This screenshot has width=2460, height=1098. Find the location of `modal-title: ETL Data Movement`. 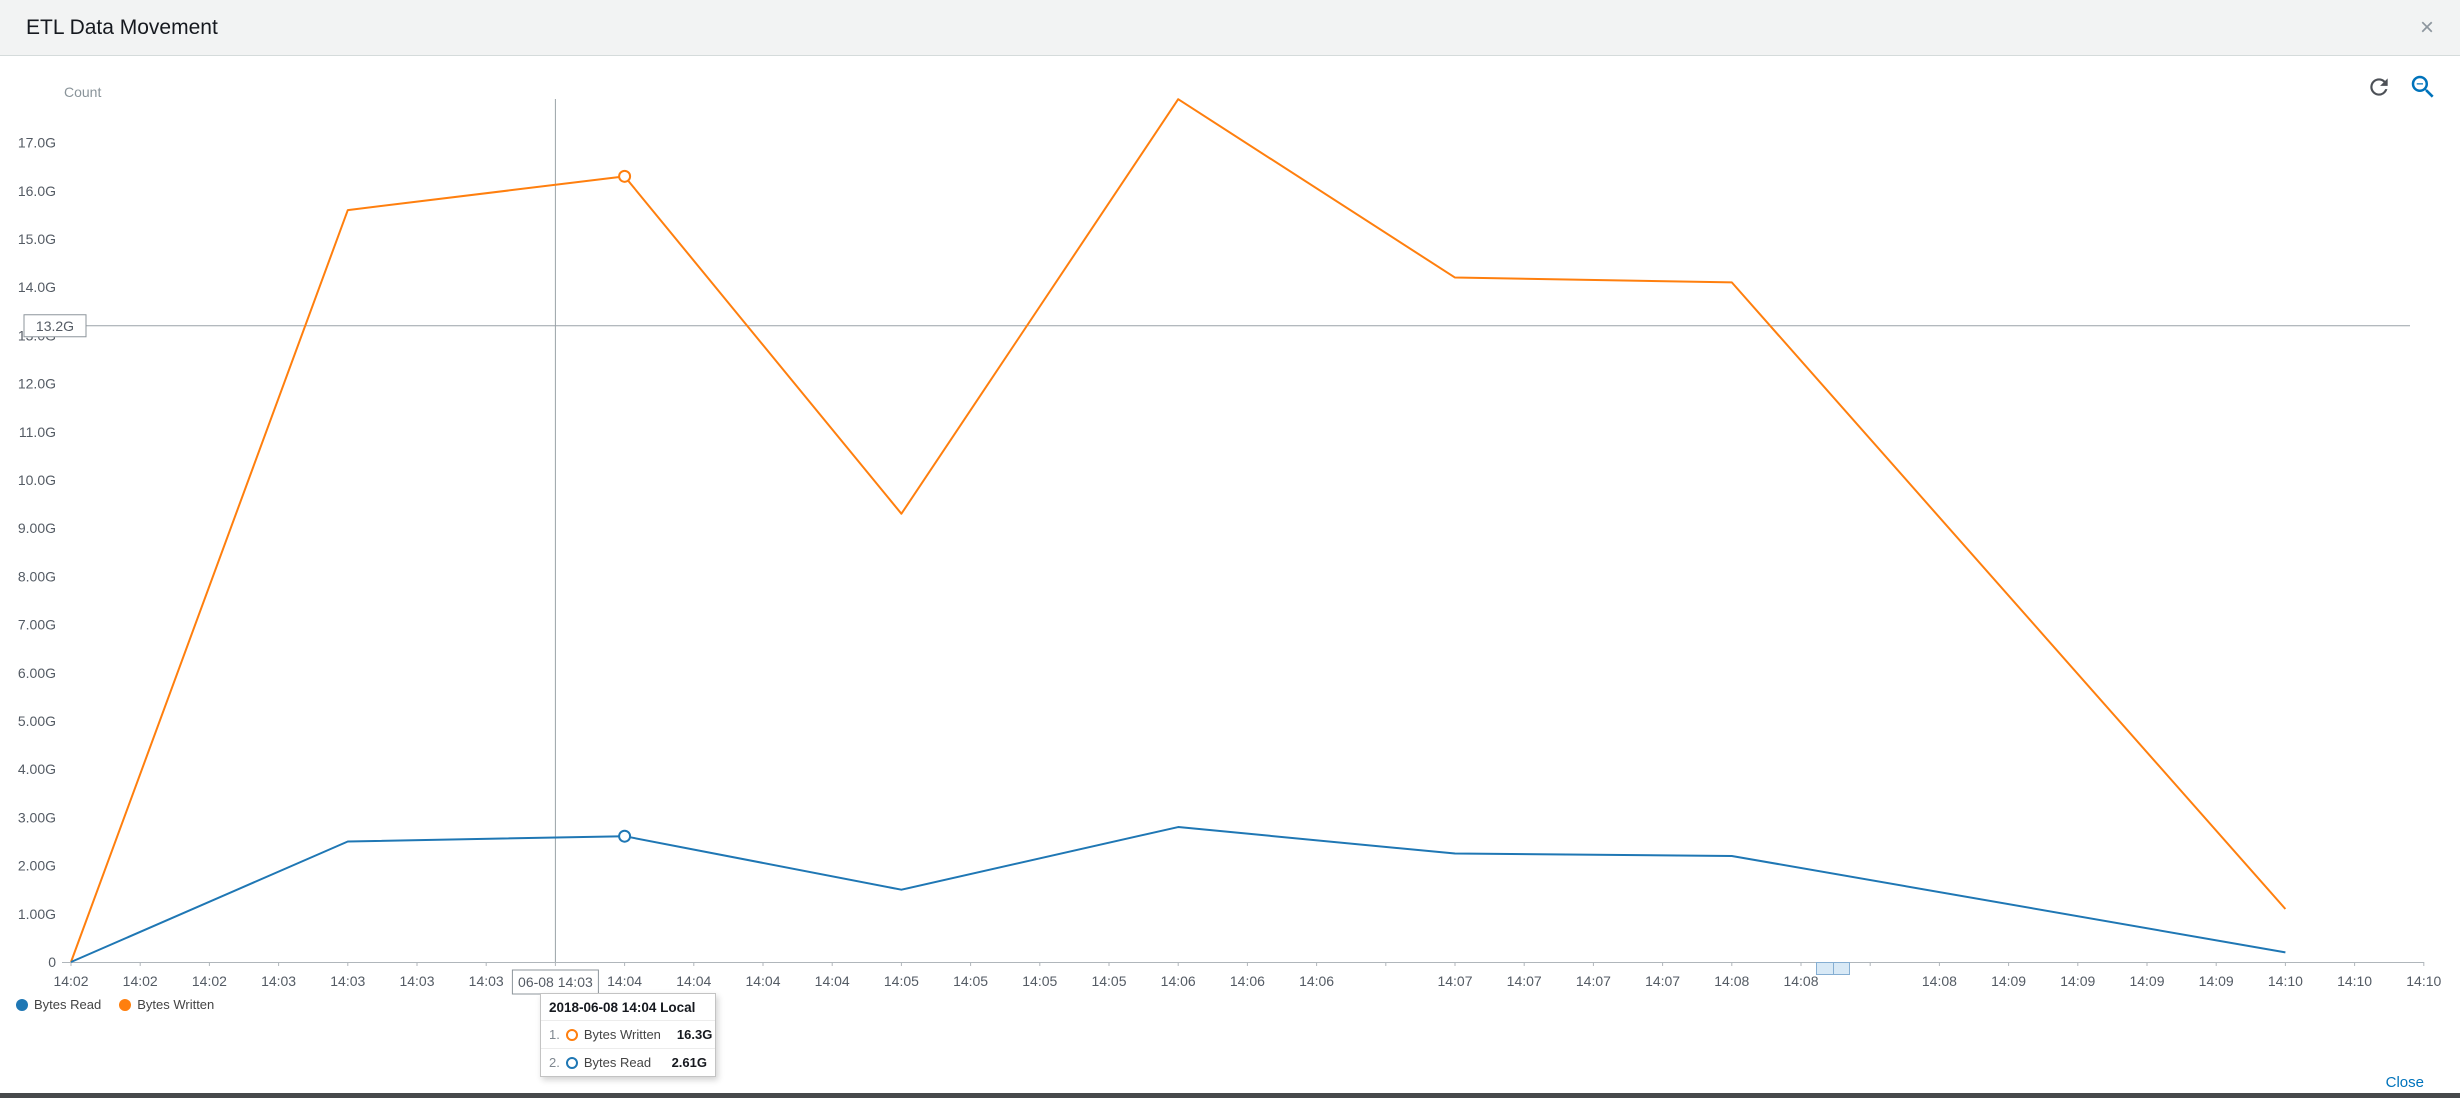

modal-title: ETL Data Movement is located at coordinates (122, 27).